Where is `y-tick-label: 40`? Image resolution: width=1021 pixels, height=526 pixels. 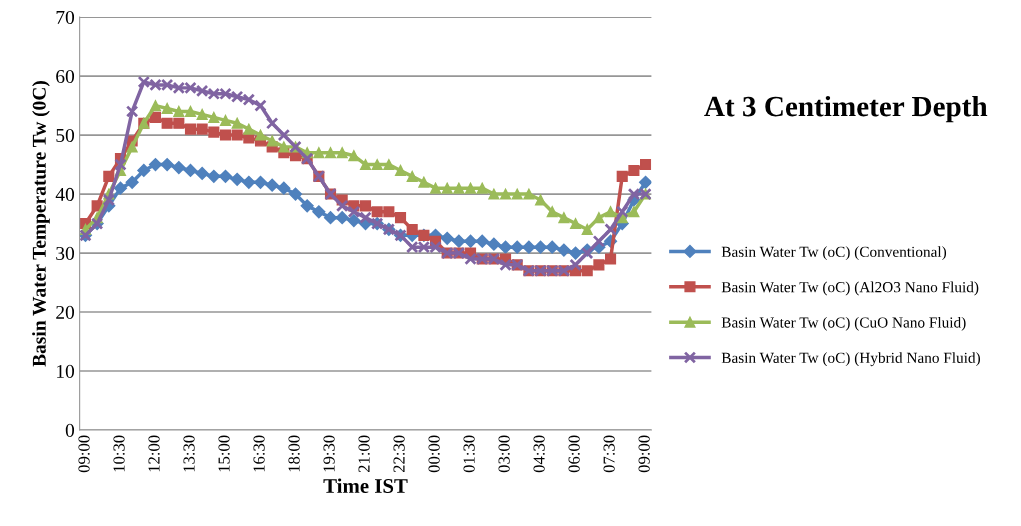 y-tick-label: 40 is located at coordinates (65, 194).